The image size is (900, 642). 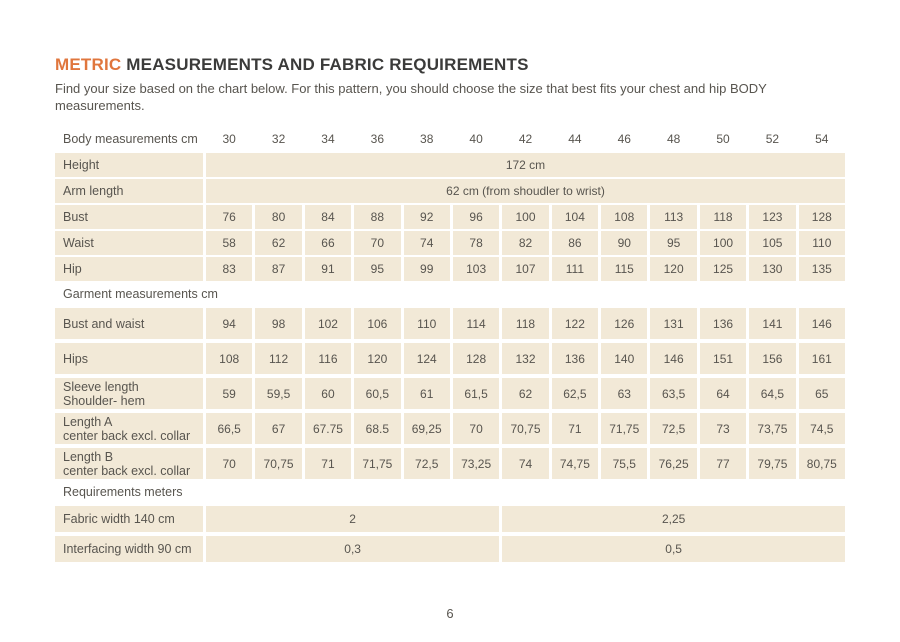 I want to click on value-cell: 151, so click(x=723, y=358).